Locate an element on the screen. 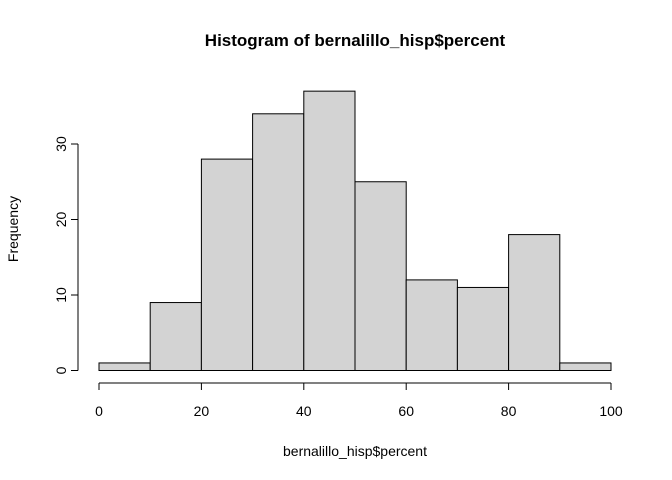  x-tick-label: 80 is located at coordinates (509, 411).